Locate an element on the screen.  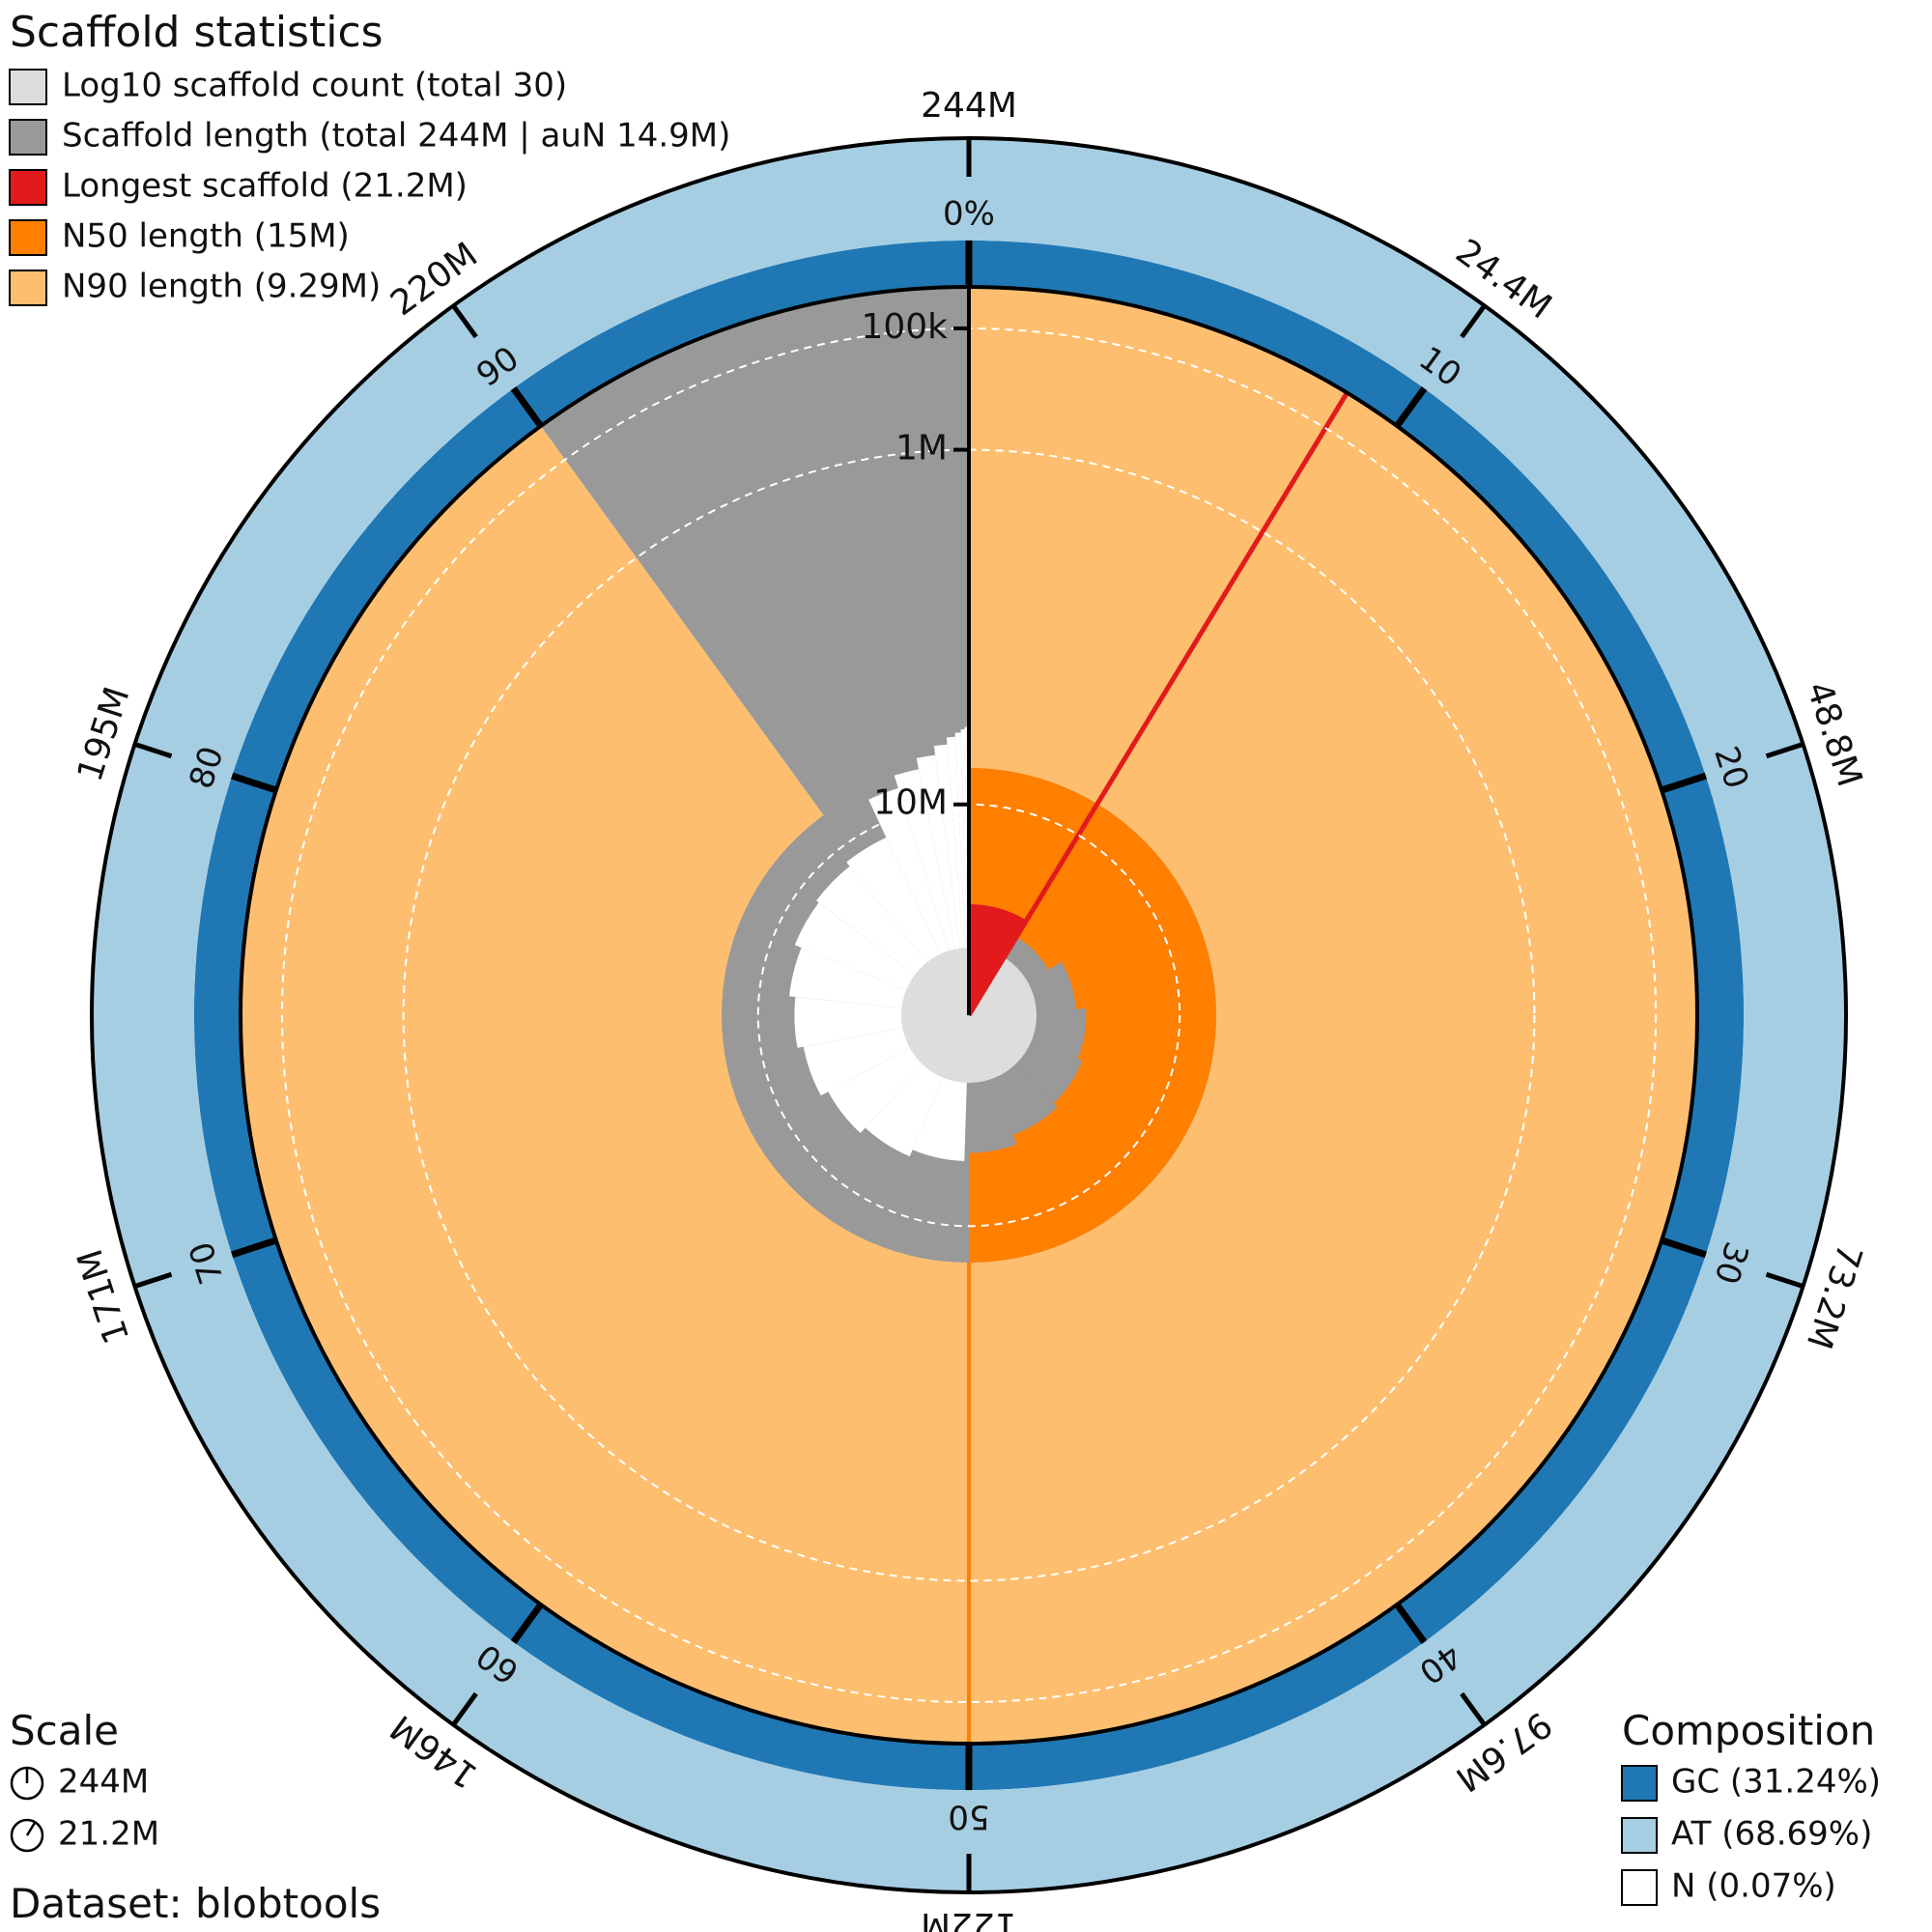
r-tick-label: 100k is located at coordinates (904, 327).